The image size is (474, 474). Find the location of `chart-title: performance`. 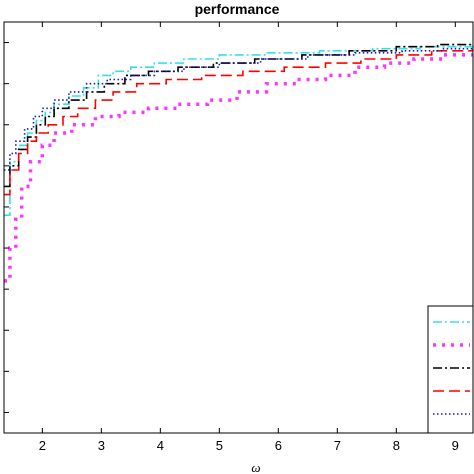

chart-title: performance is located at coordinates (237, 9).